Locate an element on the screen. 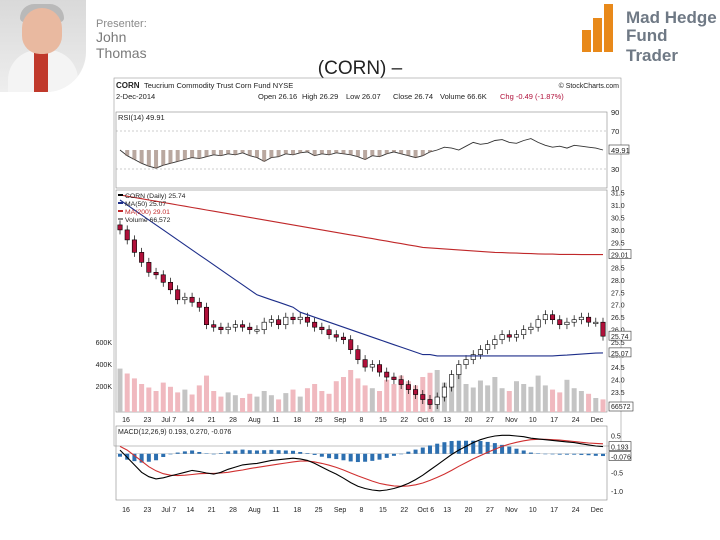 The width and height of the screenshot is (720, 540). macd-panel is located at coordinates (361, 463).